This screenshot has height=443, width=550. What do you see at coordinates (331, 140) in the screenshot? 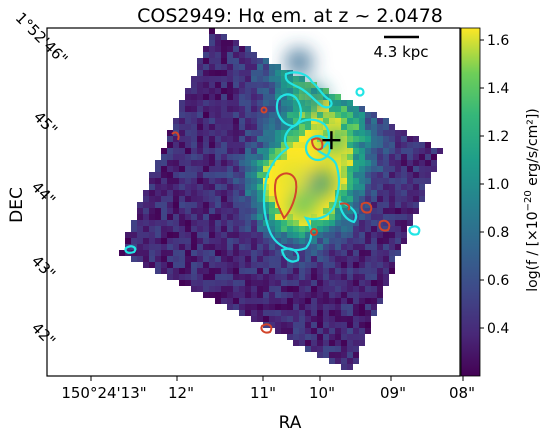
I see `cross-marker` at bounding box center [331, 140].